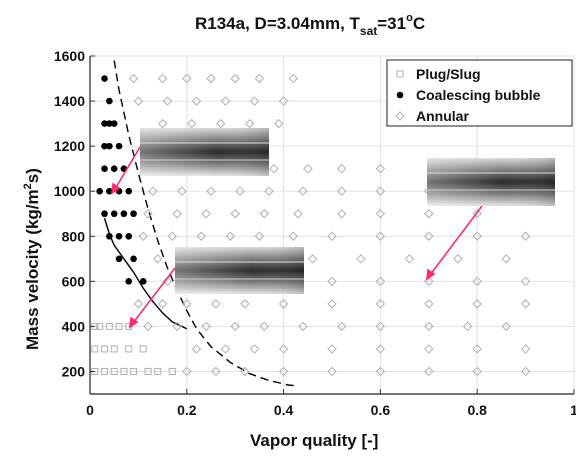  Describe the element at coordinates (90, 410) in the screenshot. I see `x-tick-label: 0` at that location.